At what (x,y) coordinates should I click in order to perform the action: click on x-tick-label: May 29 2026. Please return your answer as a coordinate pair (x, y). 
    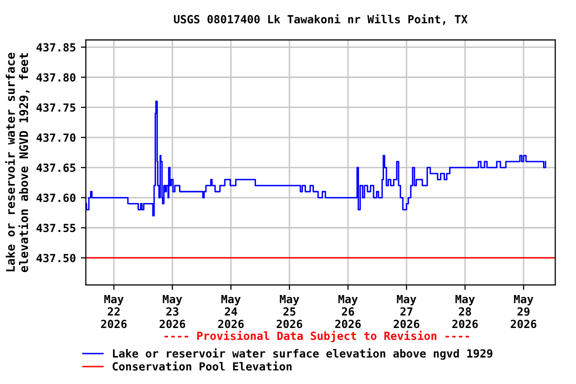
    Looking at the image, I should click on (523, 311).